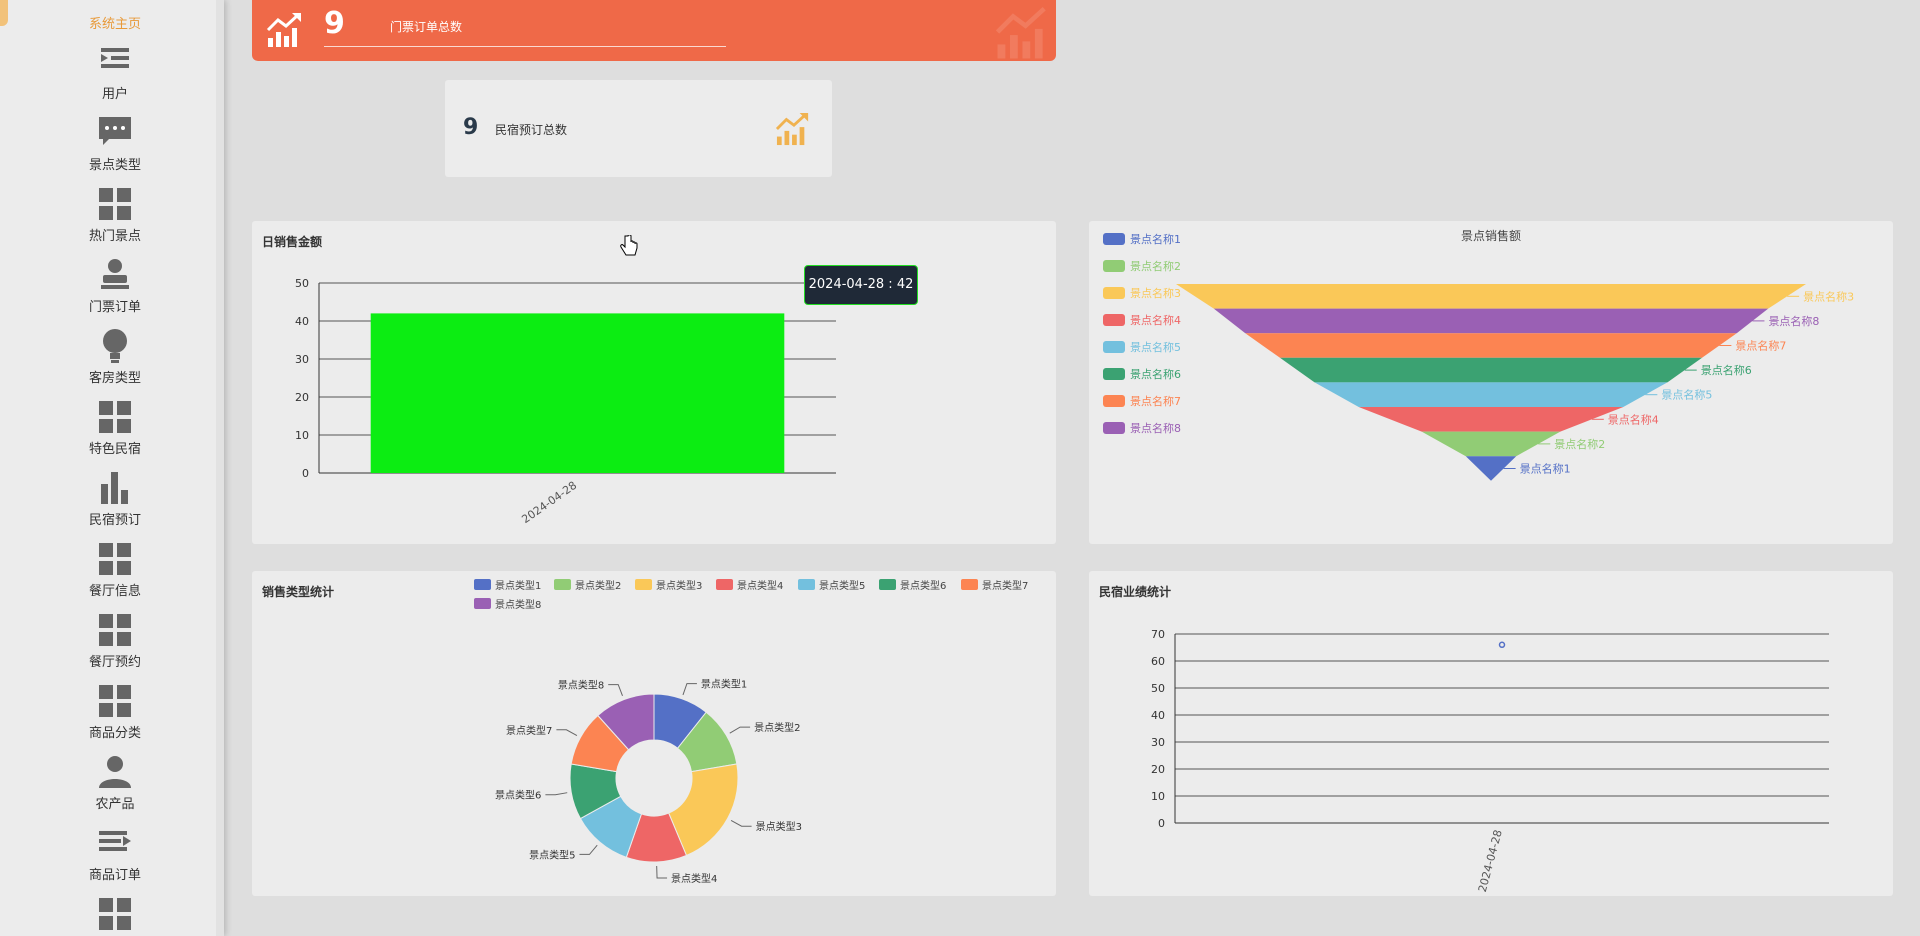 This screenshot has height=936, width=1920. Describe the element at coordinates (115, 772) in the screenshot. I see `user-icon` at that location.